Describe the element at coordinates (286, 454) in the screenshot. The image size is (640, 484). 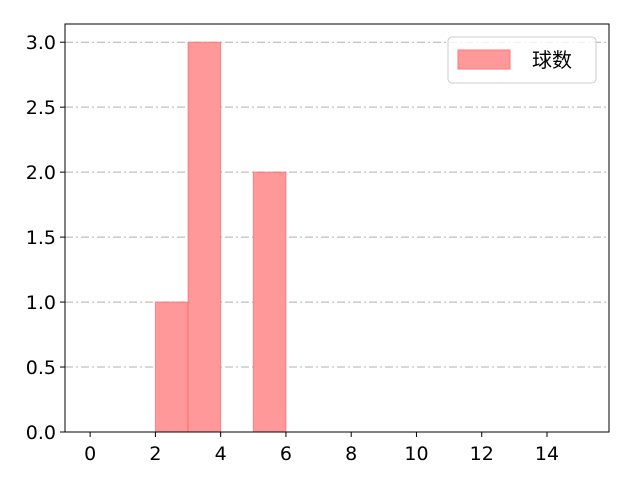
I see `x-tick-label: 6` at that location.